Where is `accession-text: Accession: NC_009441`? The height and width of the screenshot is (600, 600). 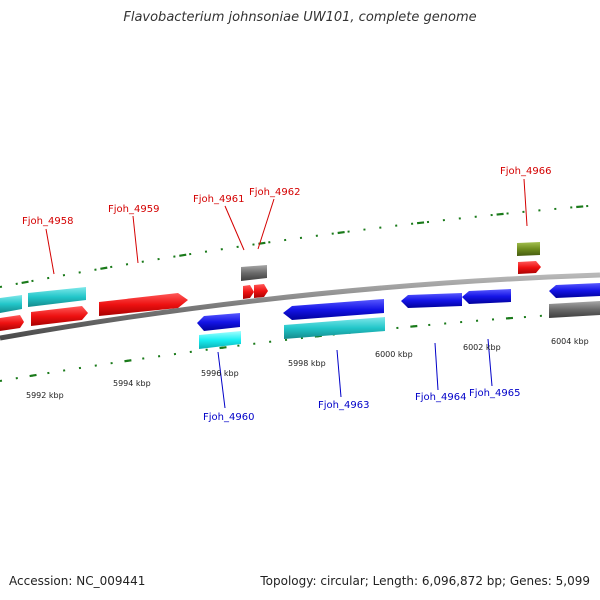 accession-text: Accession: NC_009441 is located at coordinates (77, 581).